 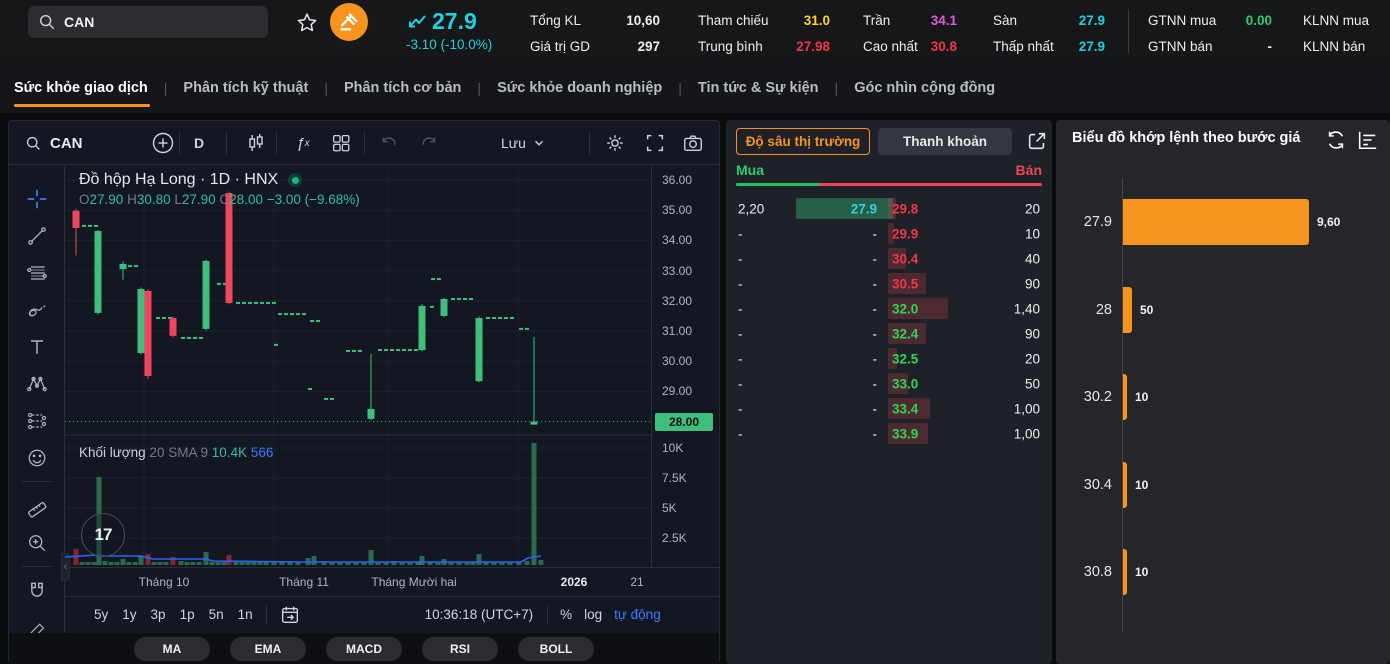 I want to click on tab-liquidity: Thanh khoản, so click(x=945, y=141).